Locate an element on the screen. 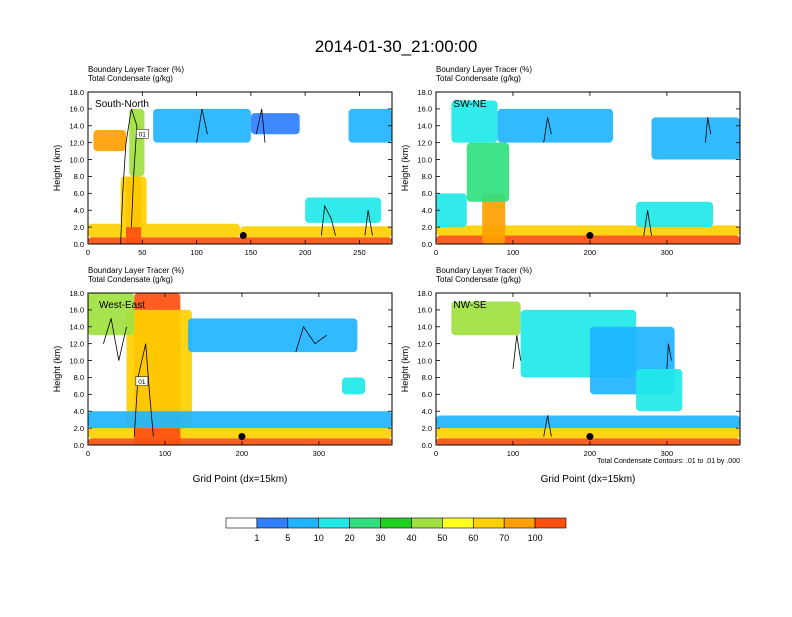 This screenshot has width=792, height=617. y-tick-label: 4.0 is located at coordinates (79, 210).